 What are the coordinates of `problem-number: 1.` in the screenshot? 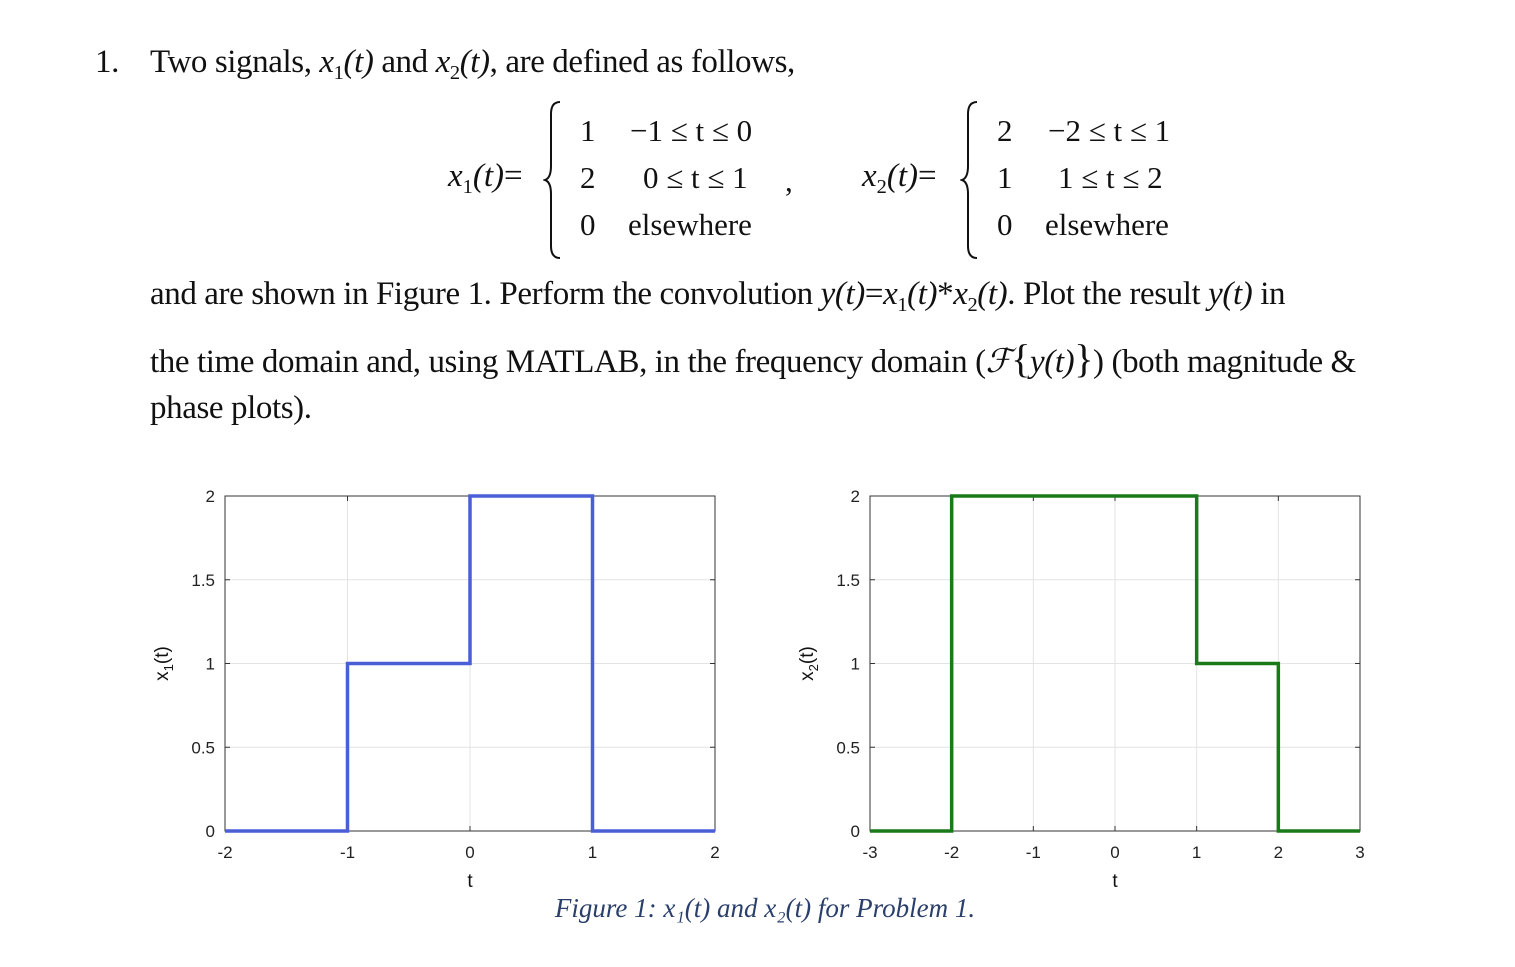 It's located at (107, 62).